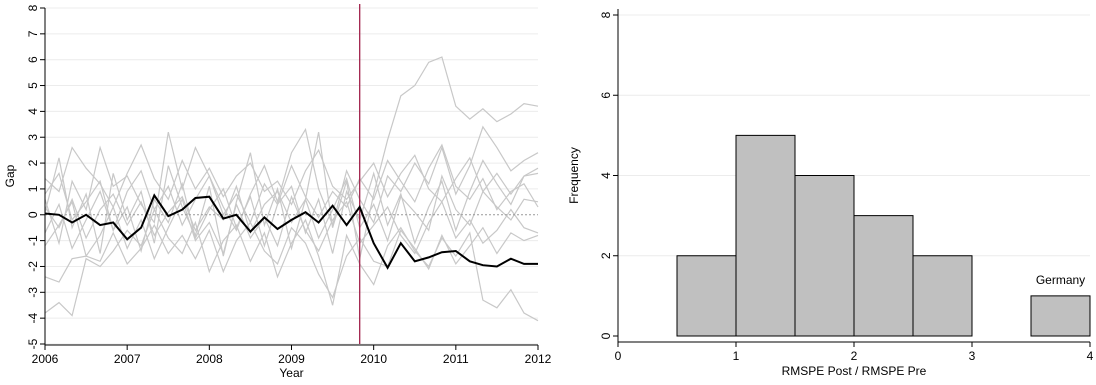 The image size is (1096, 385). Describe the element at coordinates (854, 371) in the screenshot. I see `right-x-axis-label: RMSPE Post / RMSPE Pre` at that location.